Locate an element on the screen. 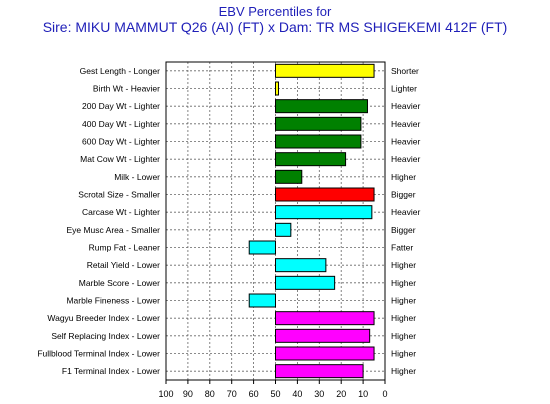 The height and width of the screenshot is (404, 550). trait-label: Marble Score - Lower is located at coordinates (119, 283).